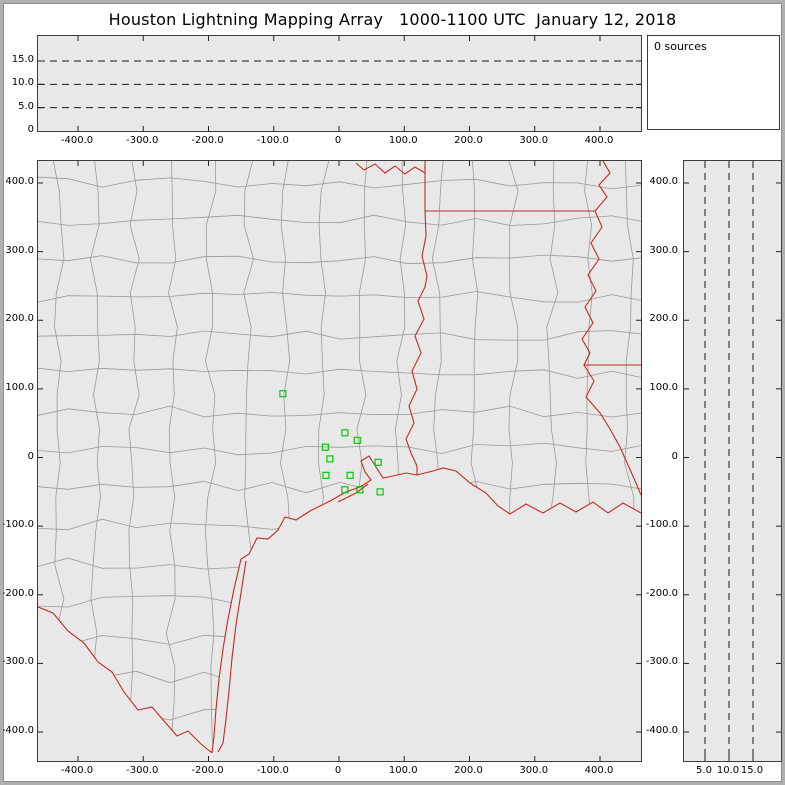  I want to click on top-panel-altitude-tick-labels: 15.0 10.0 5.0 0, so click(20, 85).